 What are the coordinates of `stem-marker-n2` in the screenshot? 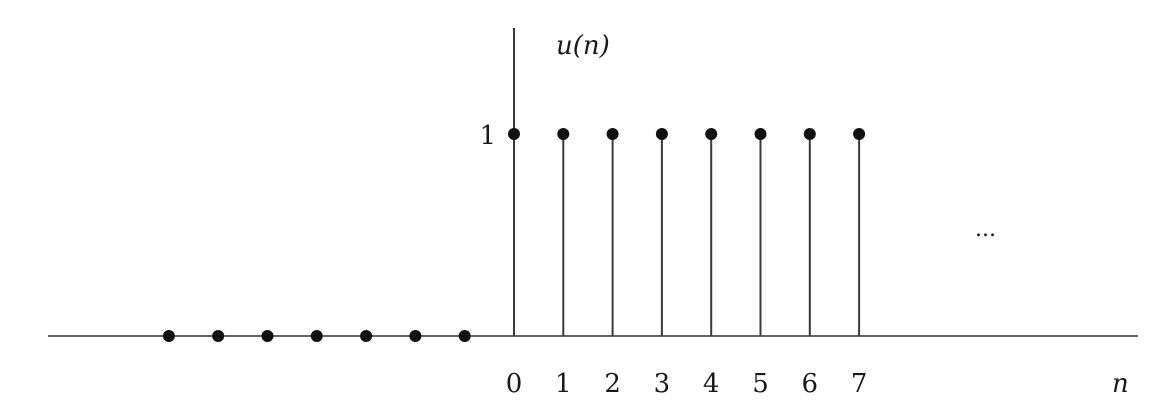 It's located at (612, 134).